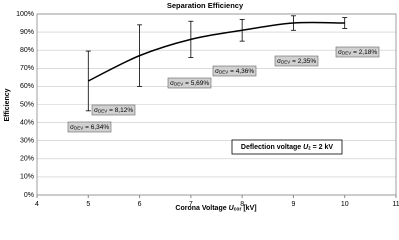 The width and height of the screenshot is (399, 240). What do you see at coordinates (303, 61) in the screenshot?
I see `annotation-text: = 2,35%` at bounding box center [303, 61].